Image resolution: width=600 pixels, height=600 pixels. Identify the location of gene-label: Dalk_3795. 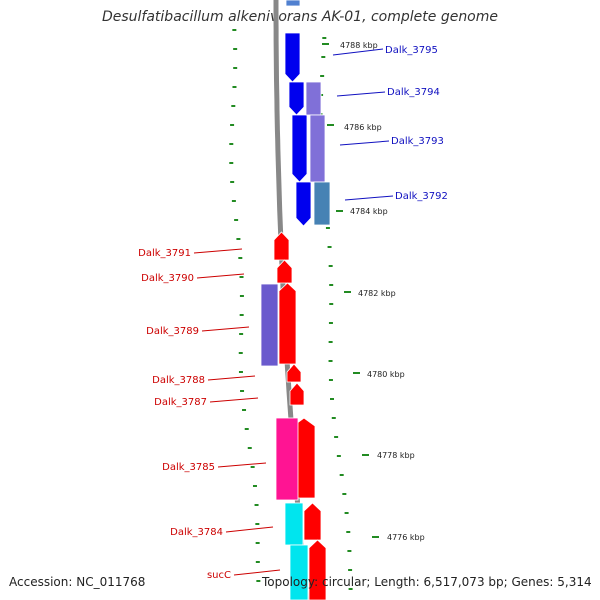
(411, 50).